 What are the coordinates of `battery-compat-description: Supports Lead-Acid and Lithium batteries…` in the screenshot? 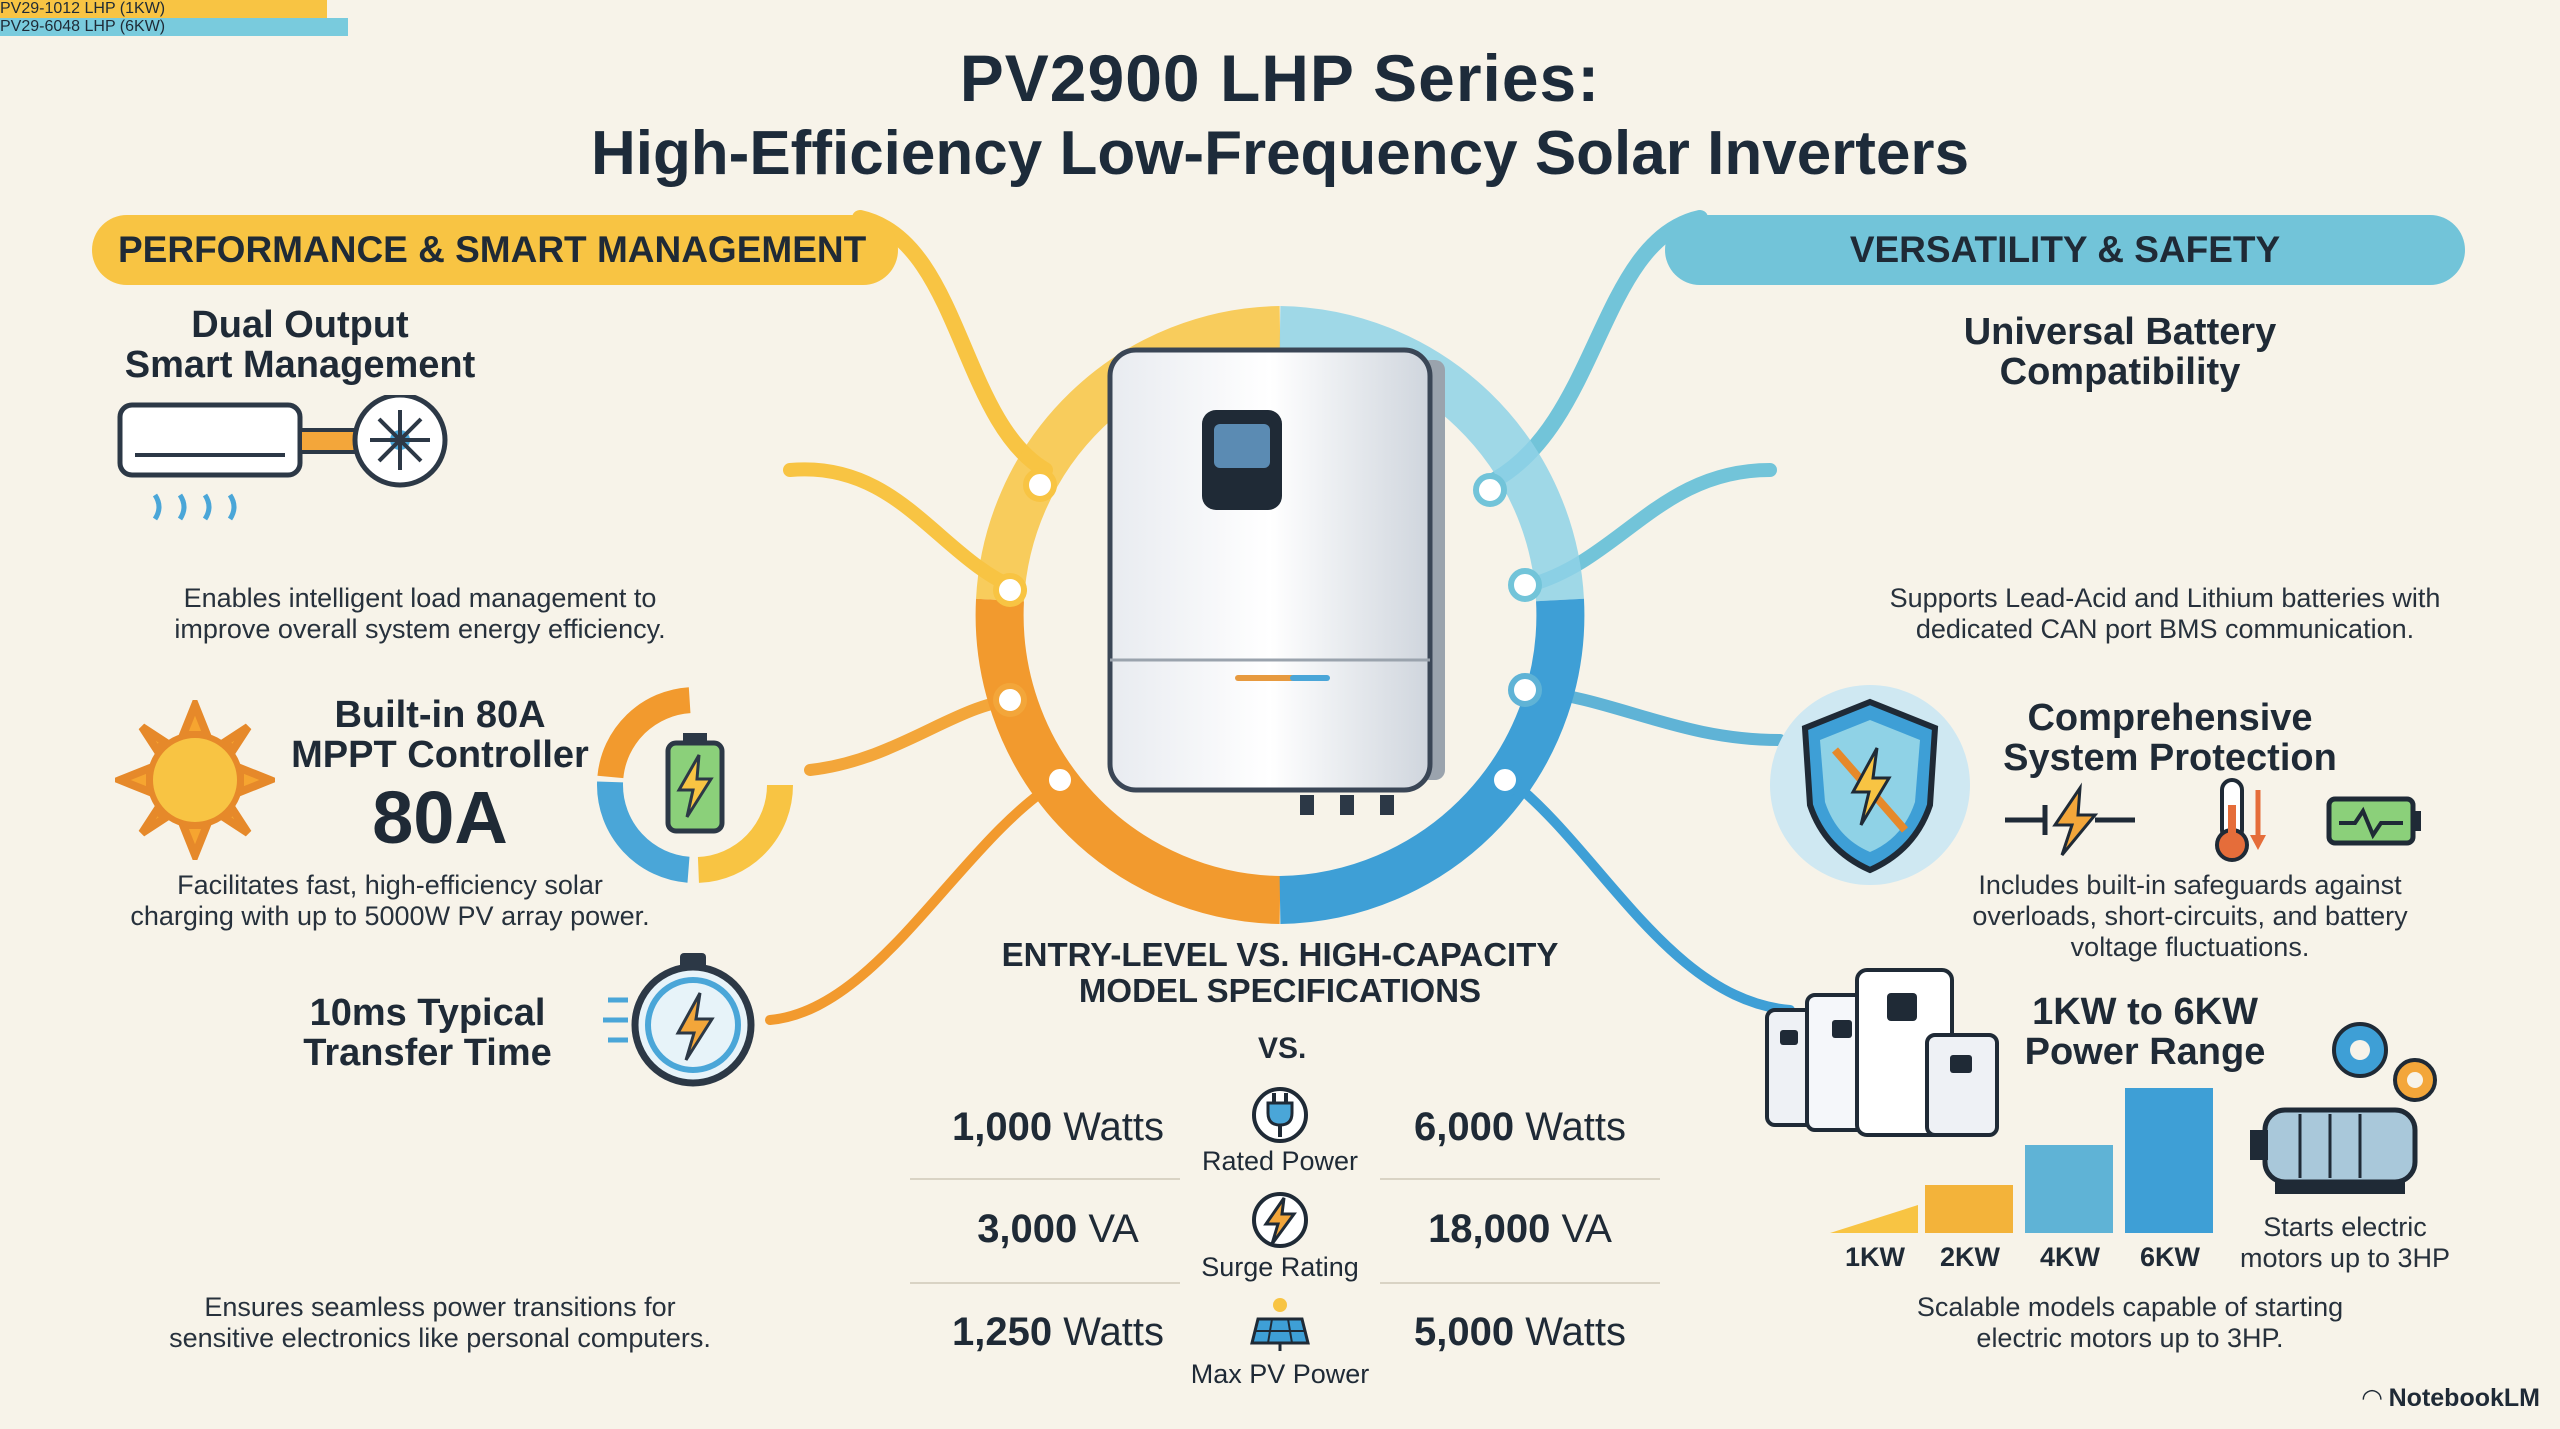 It's located at (2165, 614).